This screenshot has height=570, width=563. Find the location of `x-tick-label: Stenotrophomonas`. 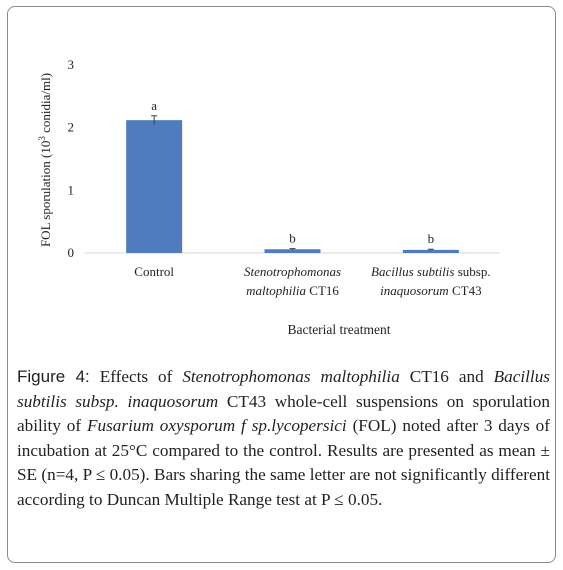

x-tick-label: Stenotrophomonas is located at coordinates (292, 271).